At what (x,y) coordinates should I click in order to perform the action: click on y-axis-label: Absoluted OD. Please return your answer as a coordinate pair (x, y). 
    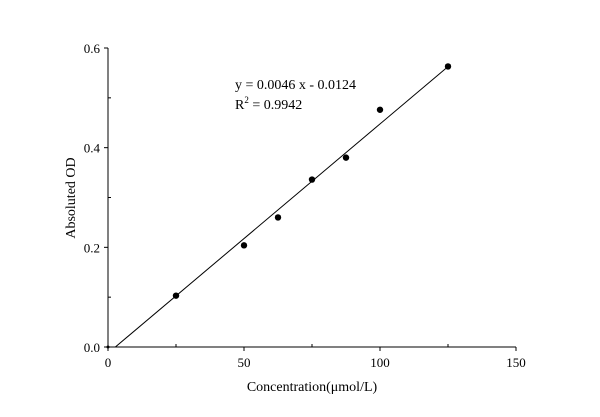
    Looking at the image, I should click on (71, 197).